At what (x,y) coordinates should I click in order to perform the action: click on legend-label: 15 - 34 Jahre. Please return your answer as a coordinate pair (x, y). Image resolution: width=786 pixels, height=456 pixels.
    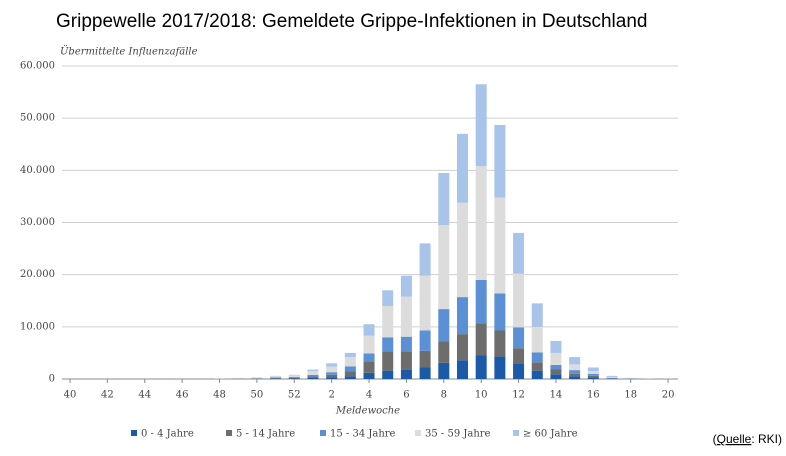
    Looking at the image, I should click on (363, 434).